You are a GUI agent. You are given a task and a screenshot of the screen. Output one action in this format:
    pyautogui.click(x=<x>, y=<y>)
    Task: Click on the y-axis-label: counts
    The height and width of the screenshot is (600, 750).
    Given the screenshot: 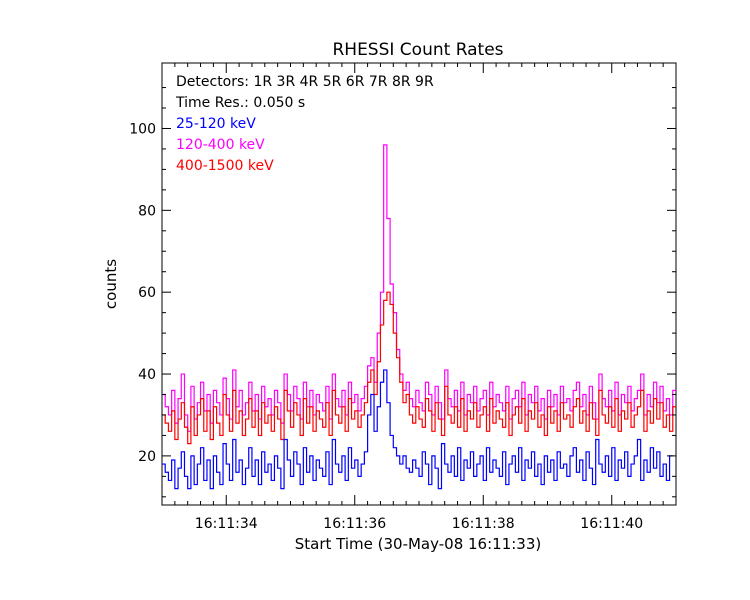 What is the action you would take?
    pyautogui.click(x=111, y=284)
    